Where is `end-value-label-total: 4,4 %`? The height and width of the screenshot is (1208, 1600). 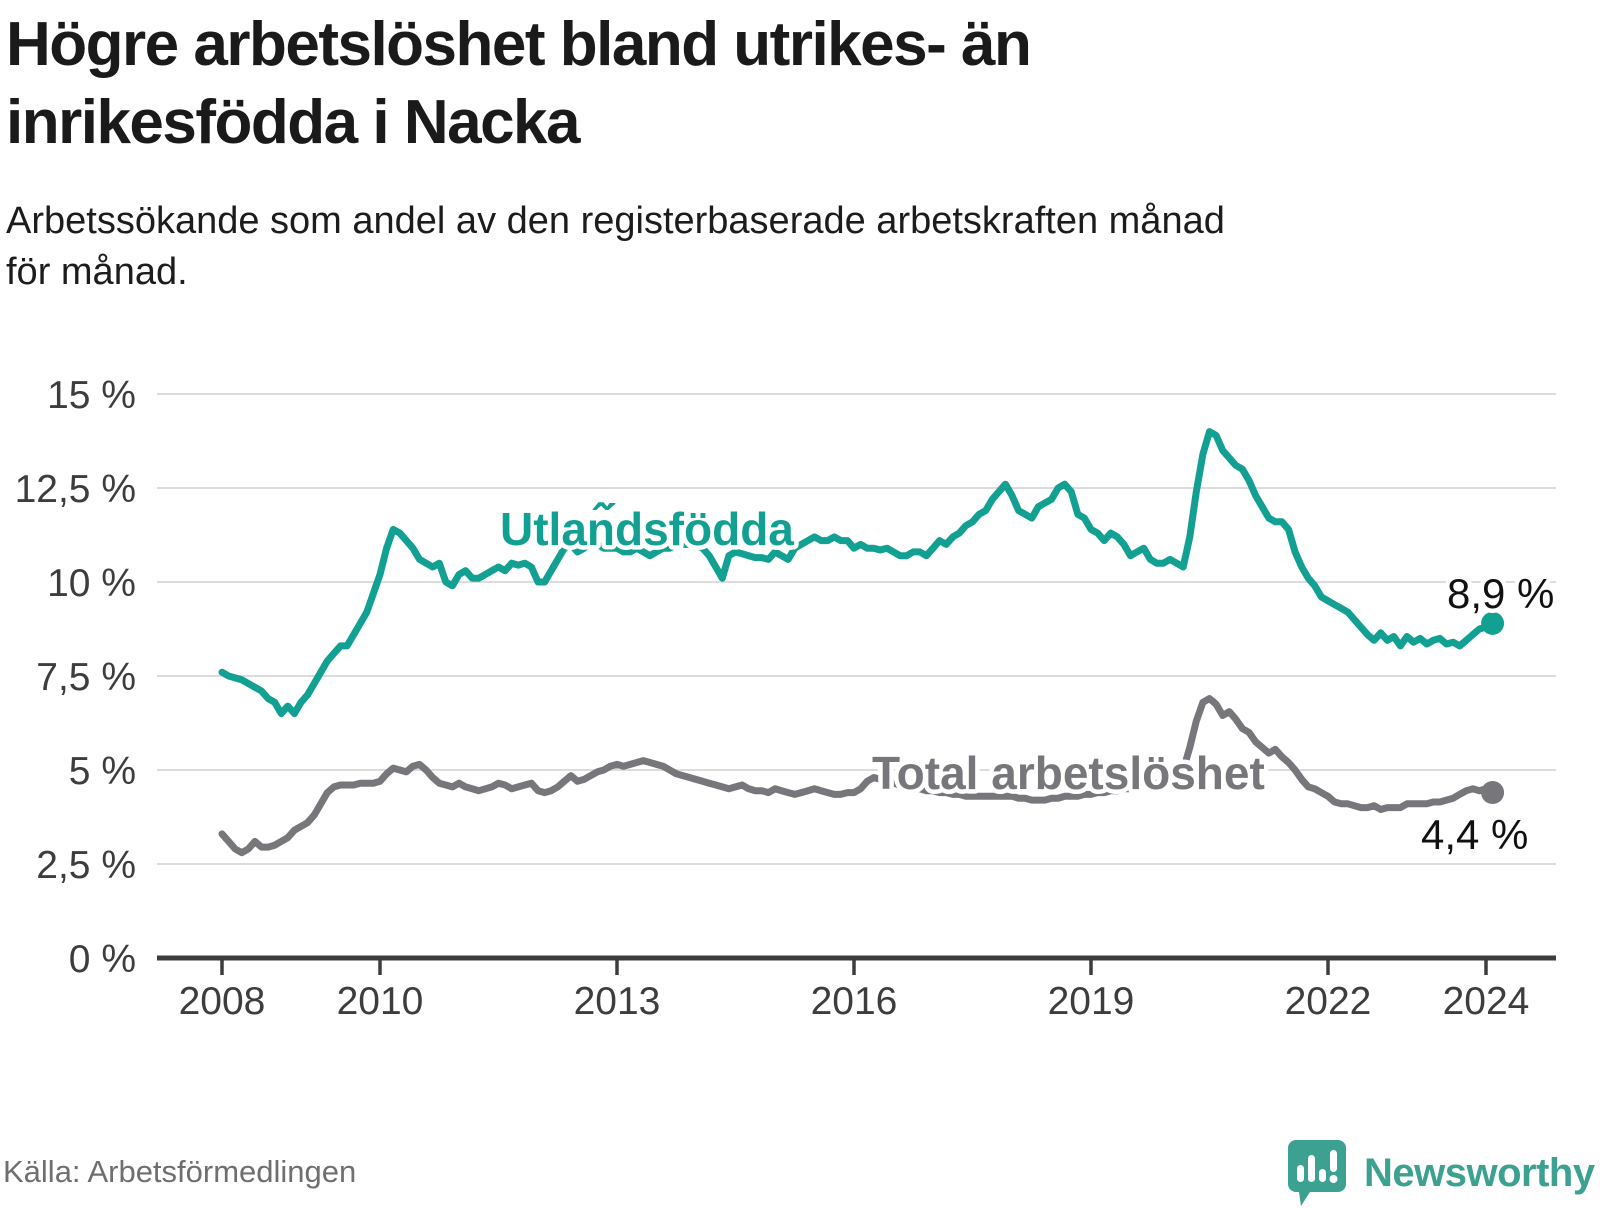 end-value-label-total: 4,4 % is located at coordinates (1474, 834).